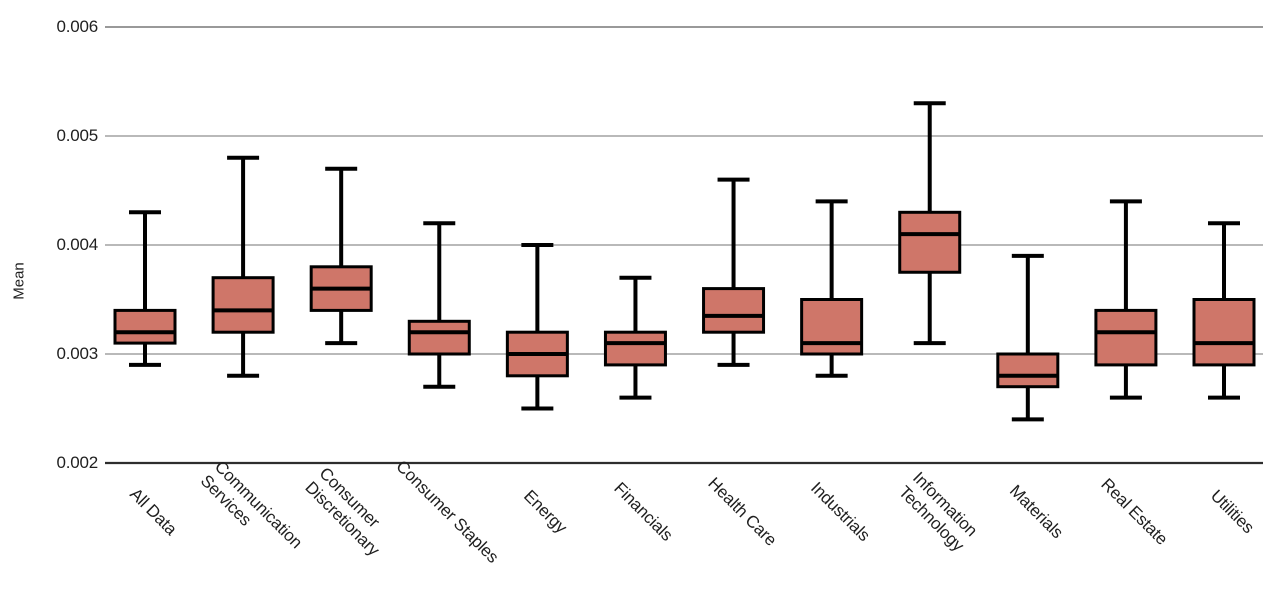  I want to click on y-tick-label-0.004: 0.004, so click(77, 244).